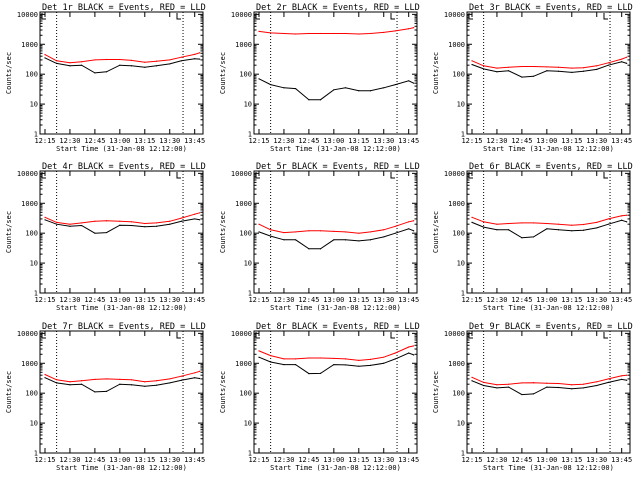  I want to click on plot-title: Det 4r BLACK = Events, RED = LLD, so click(124, 167).